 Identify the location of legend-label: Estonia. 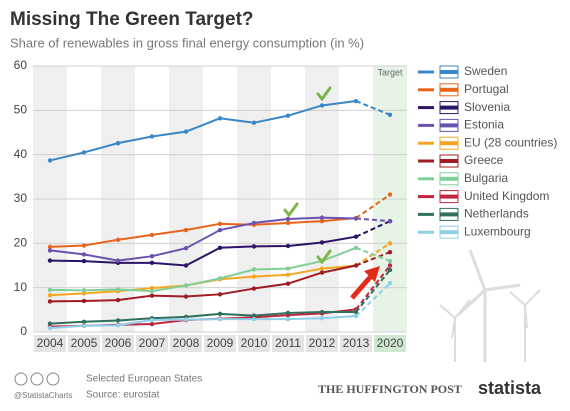
(484, 125).